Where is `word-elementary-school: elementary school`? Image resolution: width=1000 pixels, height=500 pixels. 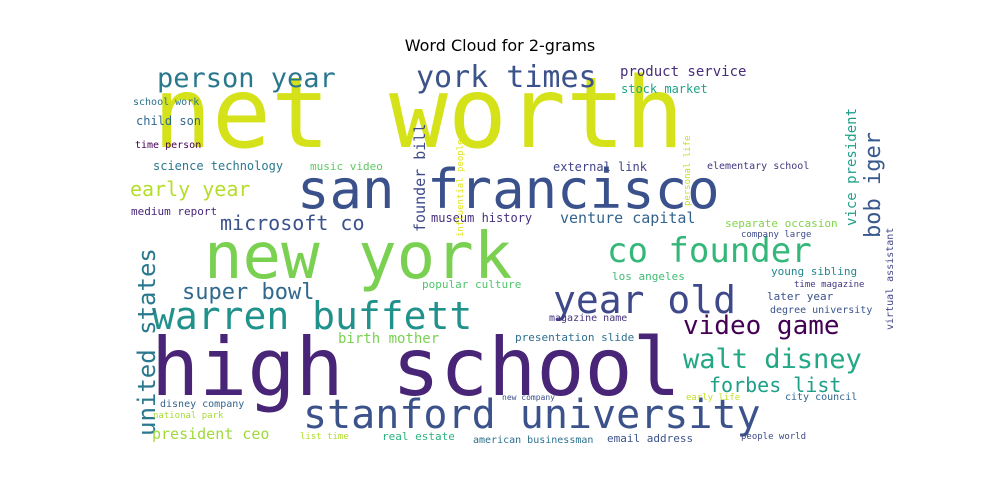 word-elementary-school: elementary school is located at coordinates (758, 166).